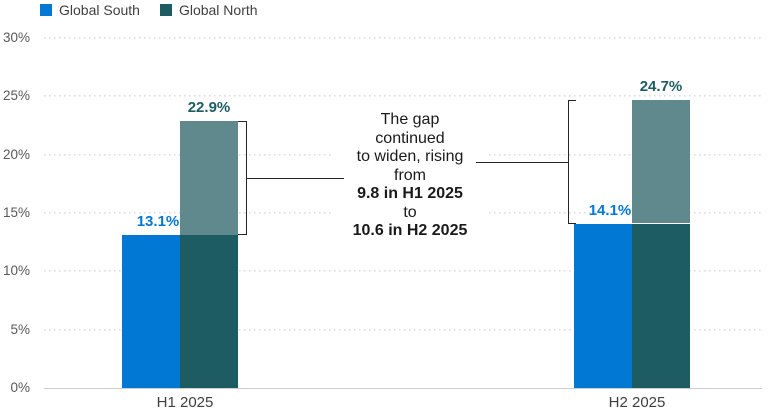  What do you see at coordinates (158, 222) in the screenshot?
I see `data-label-global-south-1: 13.1%` at bounding box center [158, 222].